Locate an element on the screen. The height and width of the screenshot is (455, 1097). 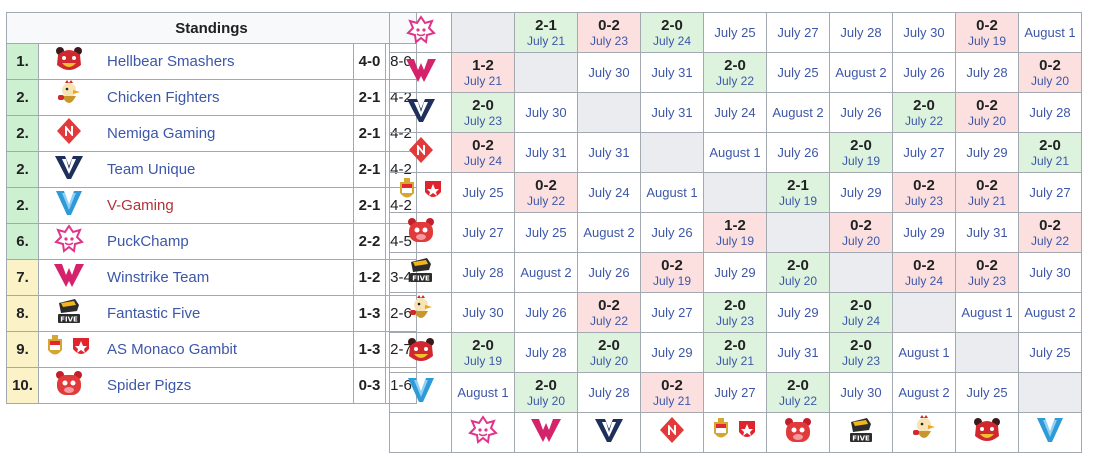
team-name: AS Monaco Gambit is located at coordinates (172, 349).